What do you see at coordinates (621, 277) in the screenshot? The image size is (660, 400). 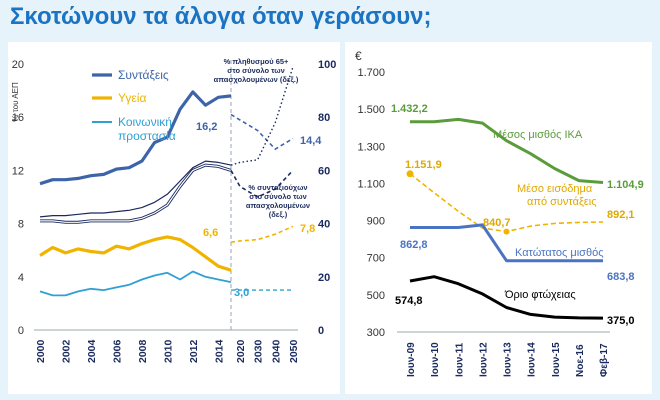 I see `value-label-min-end: 683,8` at bounding box center [621, 277].